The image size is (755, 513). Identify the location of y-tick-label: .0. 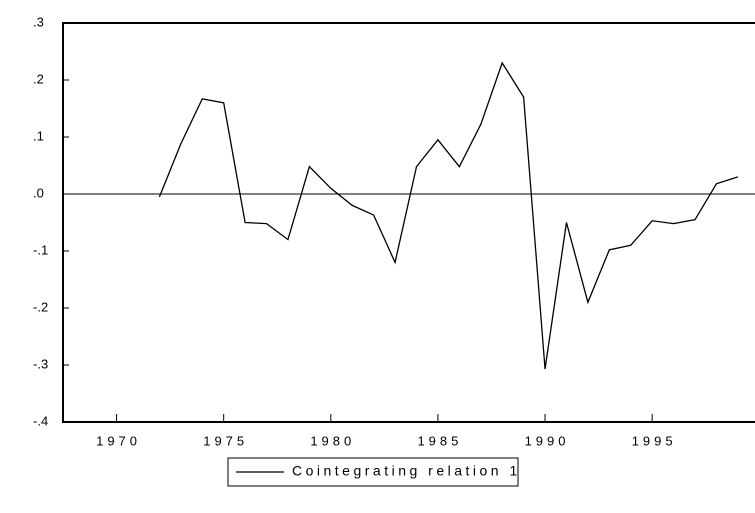
(38, 192).